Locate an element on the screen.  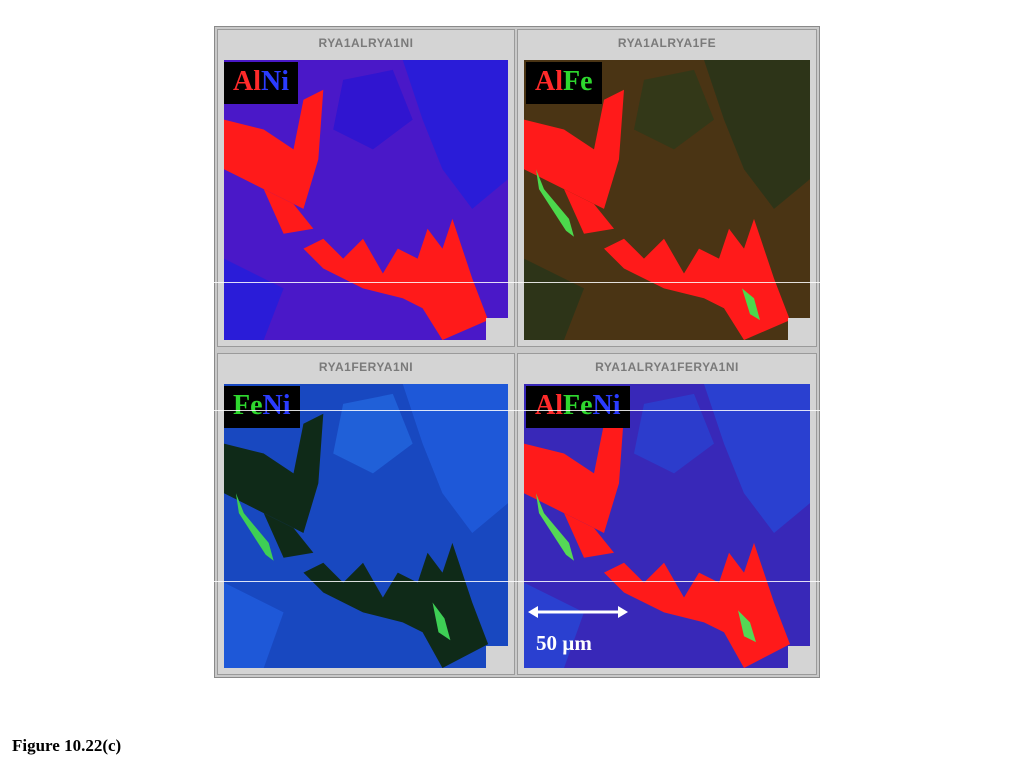
feni-map-image is located at coordinates (366, 526).